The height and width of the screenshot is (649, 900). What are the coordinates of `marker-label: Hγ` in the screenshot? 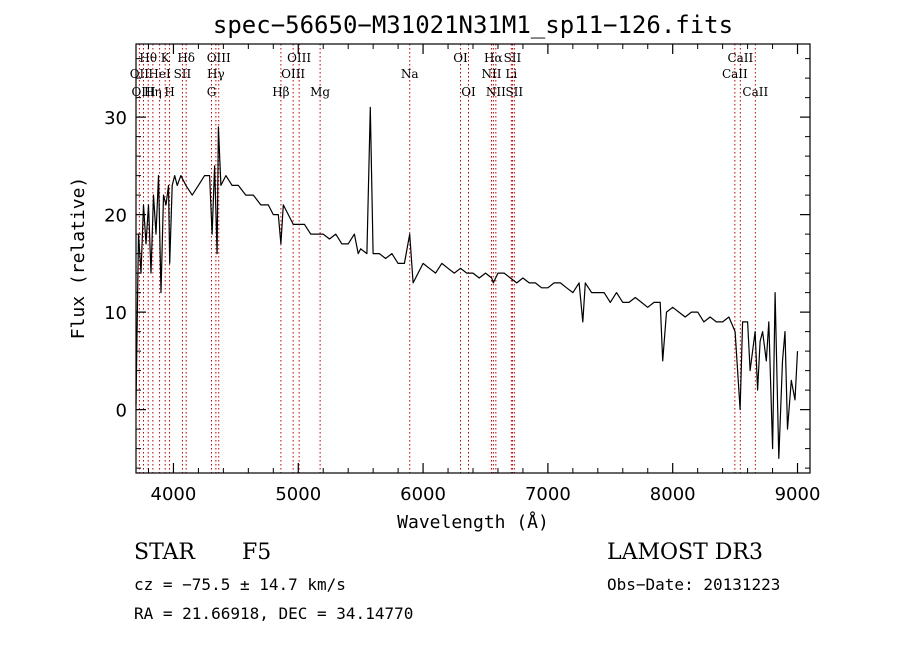 It's located at (216, 74).